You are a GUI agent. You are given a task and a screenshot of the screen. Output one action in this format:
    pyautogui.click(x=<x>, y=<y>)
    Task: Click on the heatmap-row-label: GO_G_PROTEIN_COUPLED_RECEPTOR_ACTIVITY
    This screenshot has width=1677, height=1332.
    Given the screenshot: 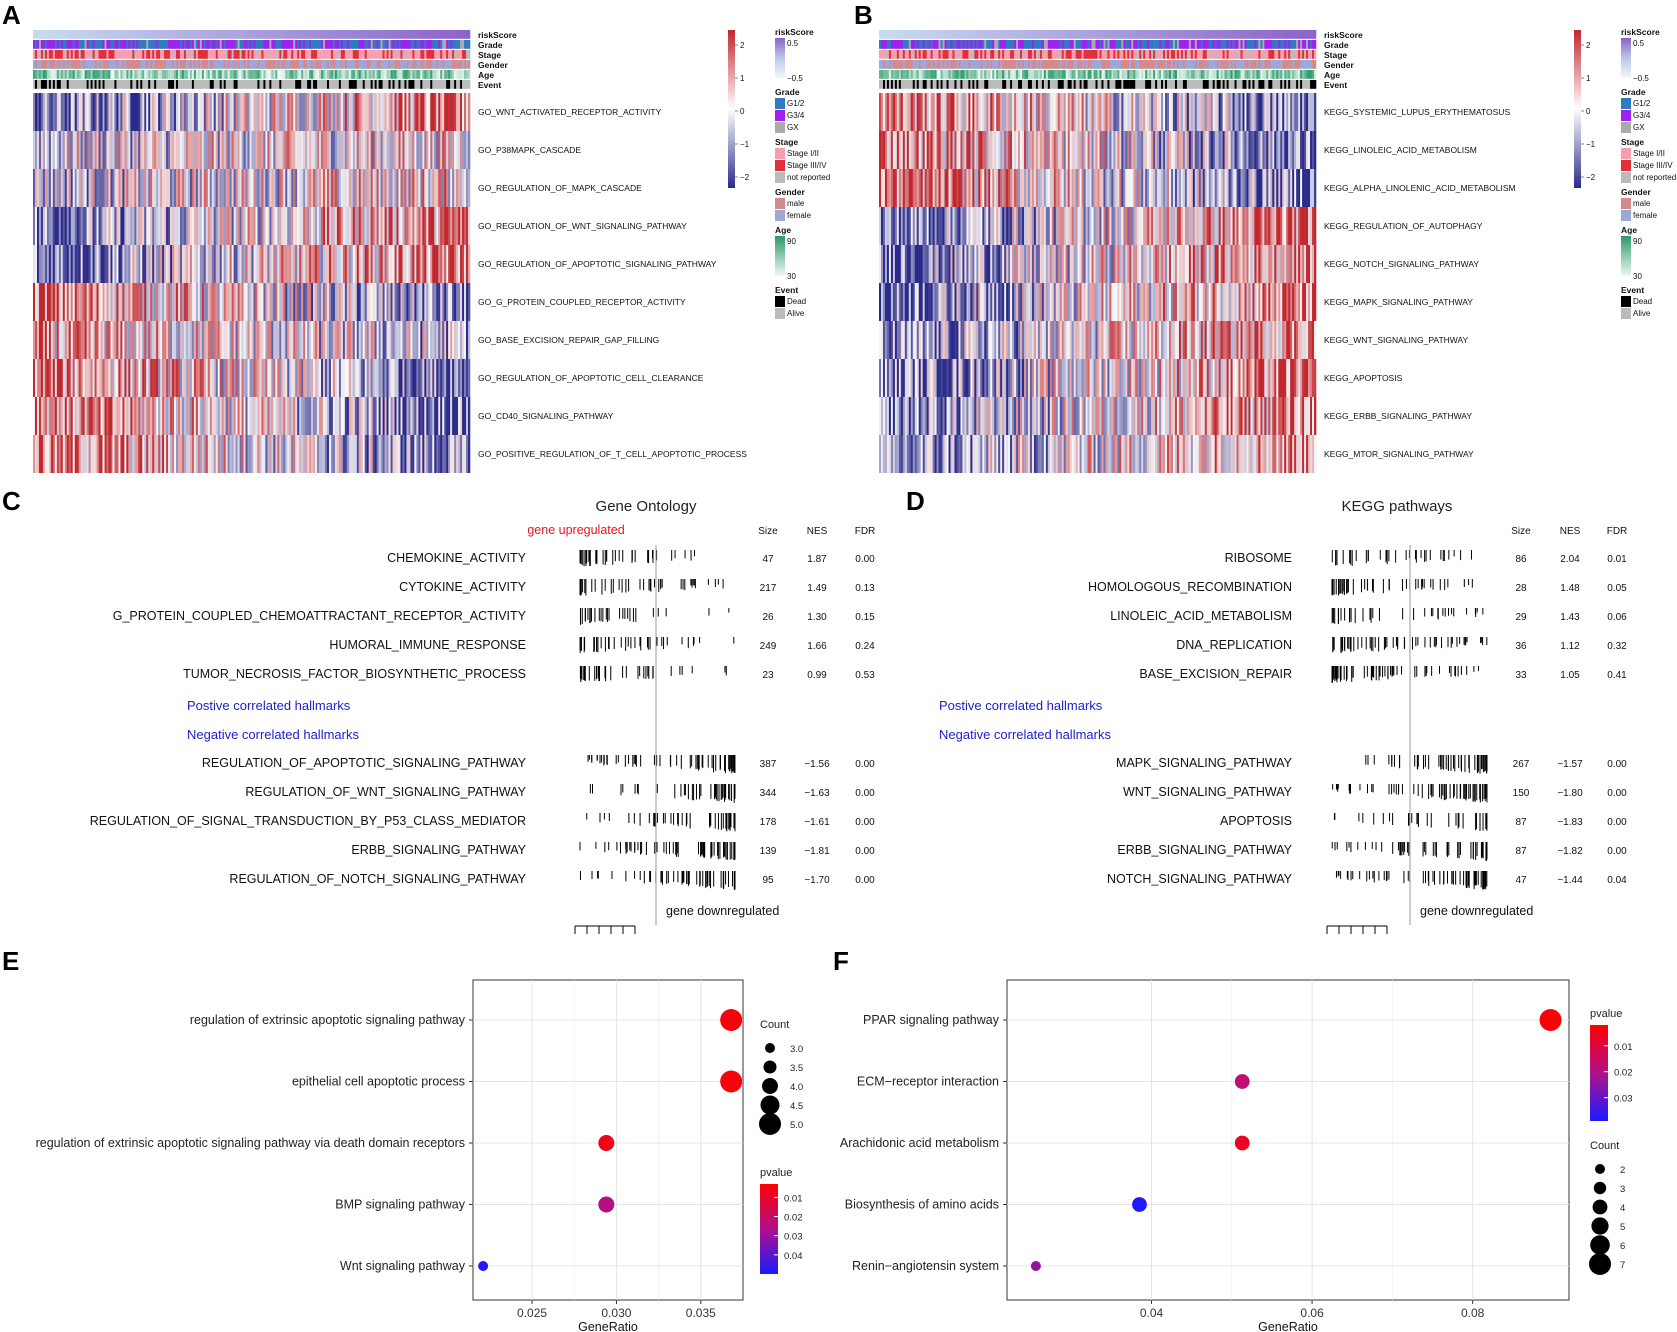 What is the action you would take?
    pyautogui.click(x=582, y=302)
    